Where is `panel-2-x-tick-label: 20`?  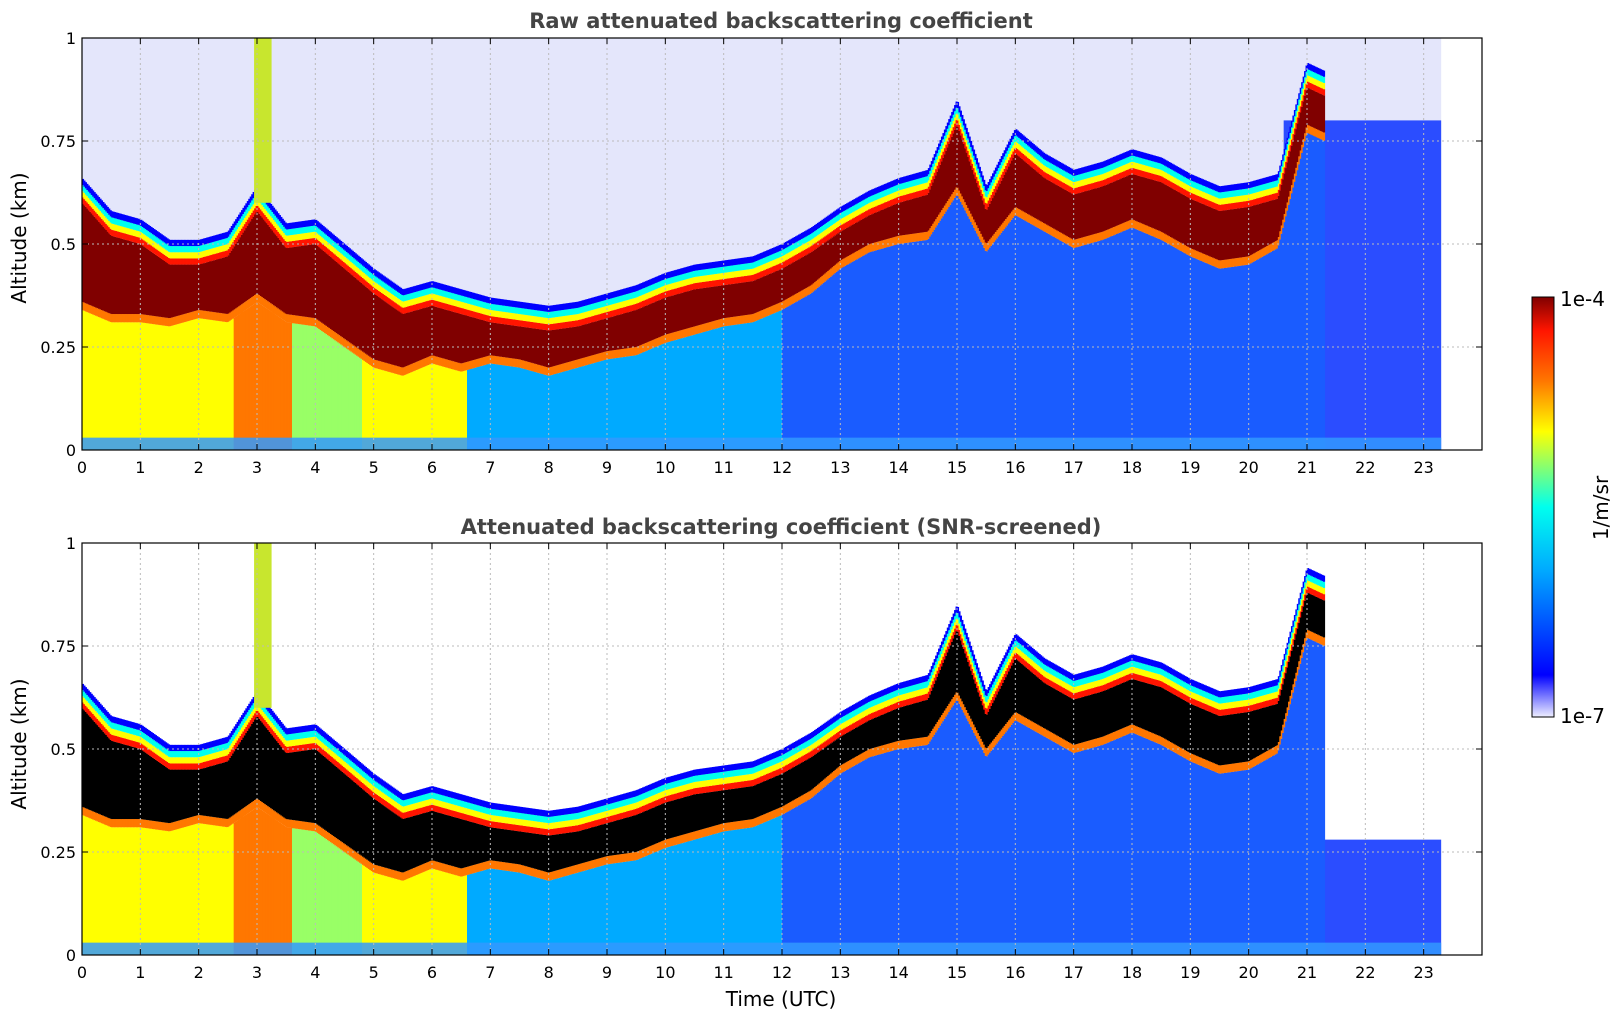
panel-2-x-tick-label: 20 is located at coordinates (1248, 972).